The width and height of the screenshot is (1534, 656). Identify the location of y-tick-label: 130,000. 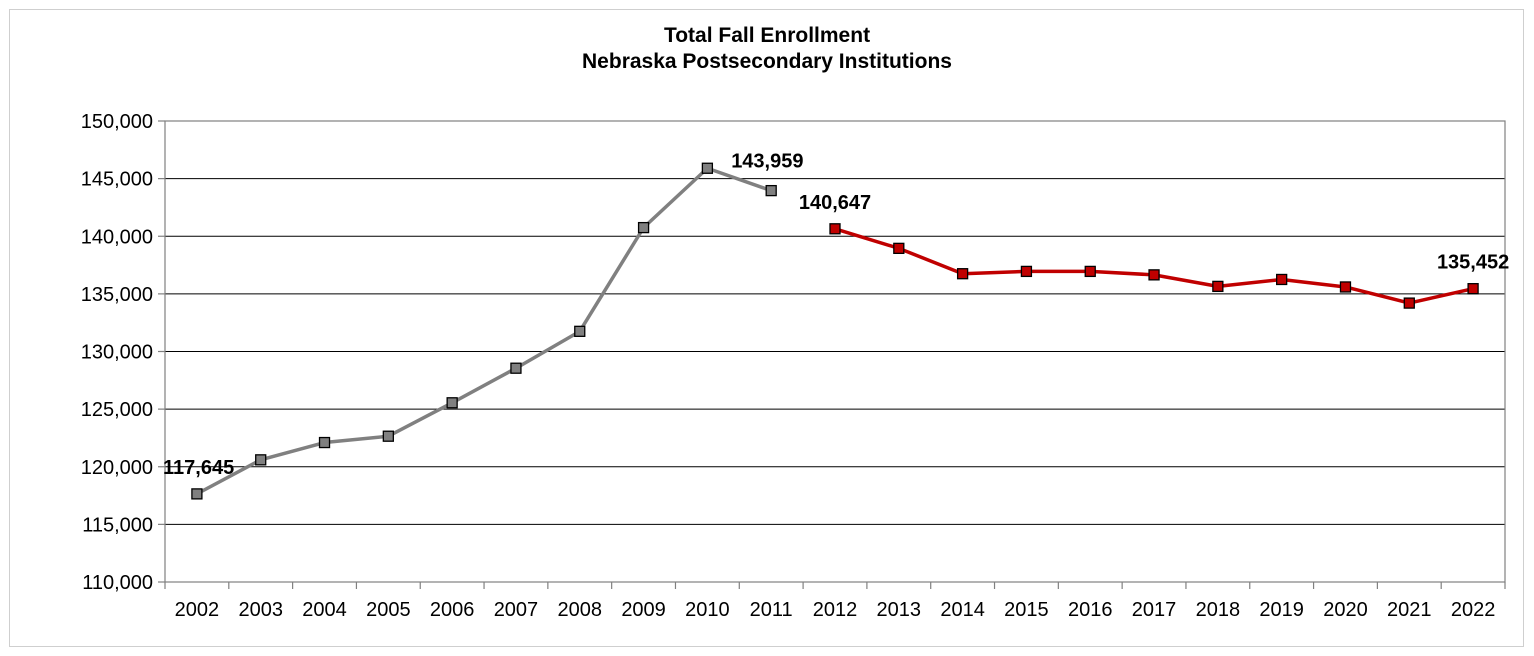
(117, 353).